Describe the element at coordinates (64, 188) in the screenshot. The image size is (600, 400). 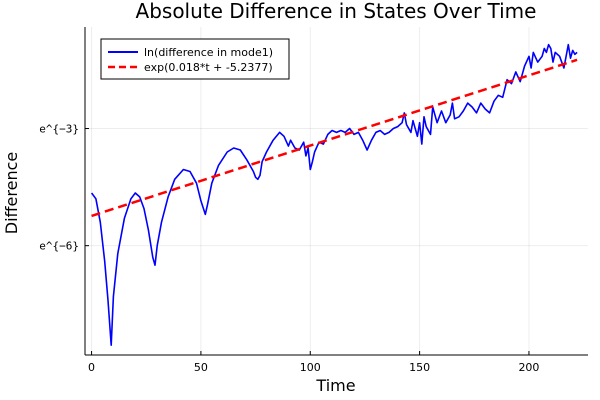
I see `y-ticks: e^{−3} e^{−6}` at that location.